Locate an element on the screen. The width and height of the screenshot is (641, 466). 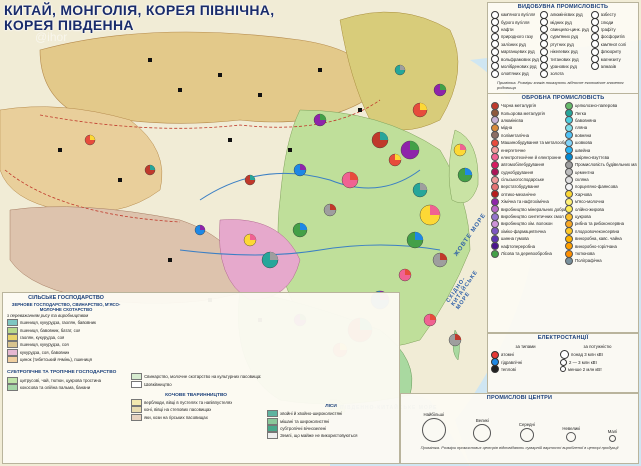
subtropical-title: СУБТРОПІЧНЕ ТА ТРОПІЧНЕ ГОСПОДАРСТВО is located at coordinates (62, 373).